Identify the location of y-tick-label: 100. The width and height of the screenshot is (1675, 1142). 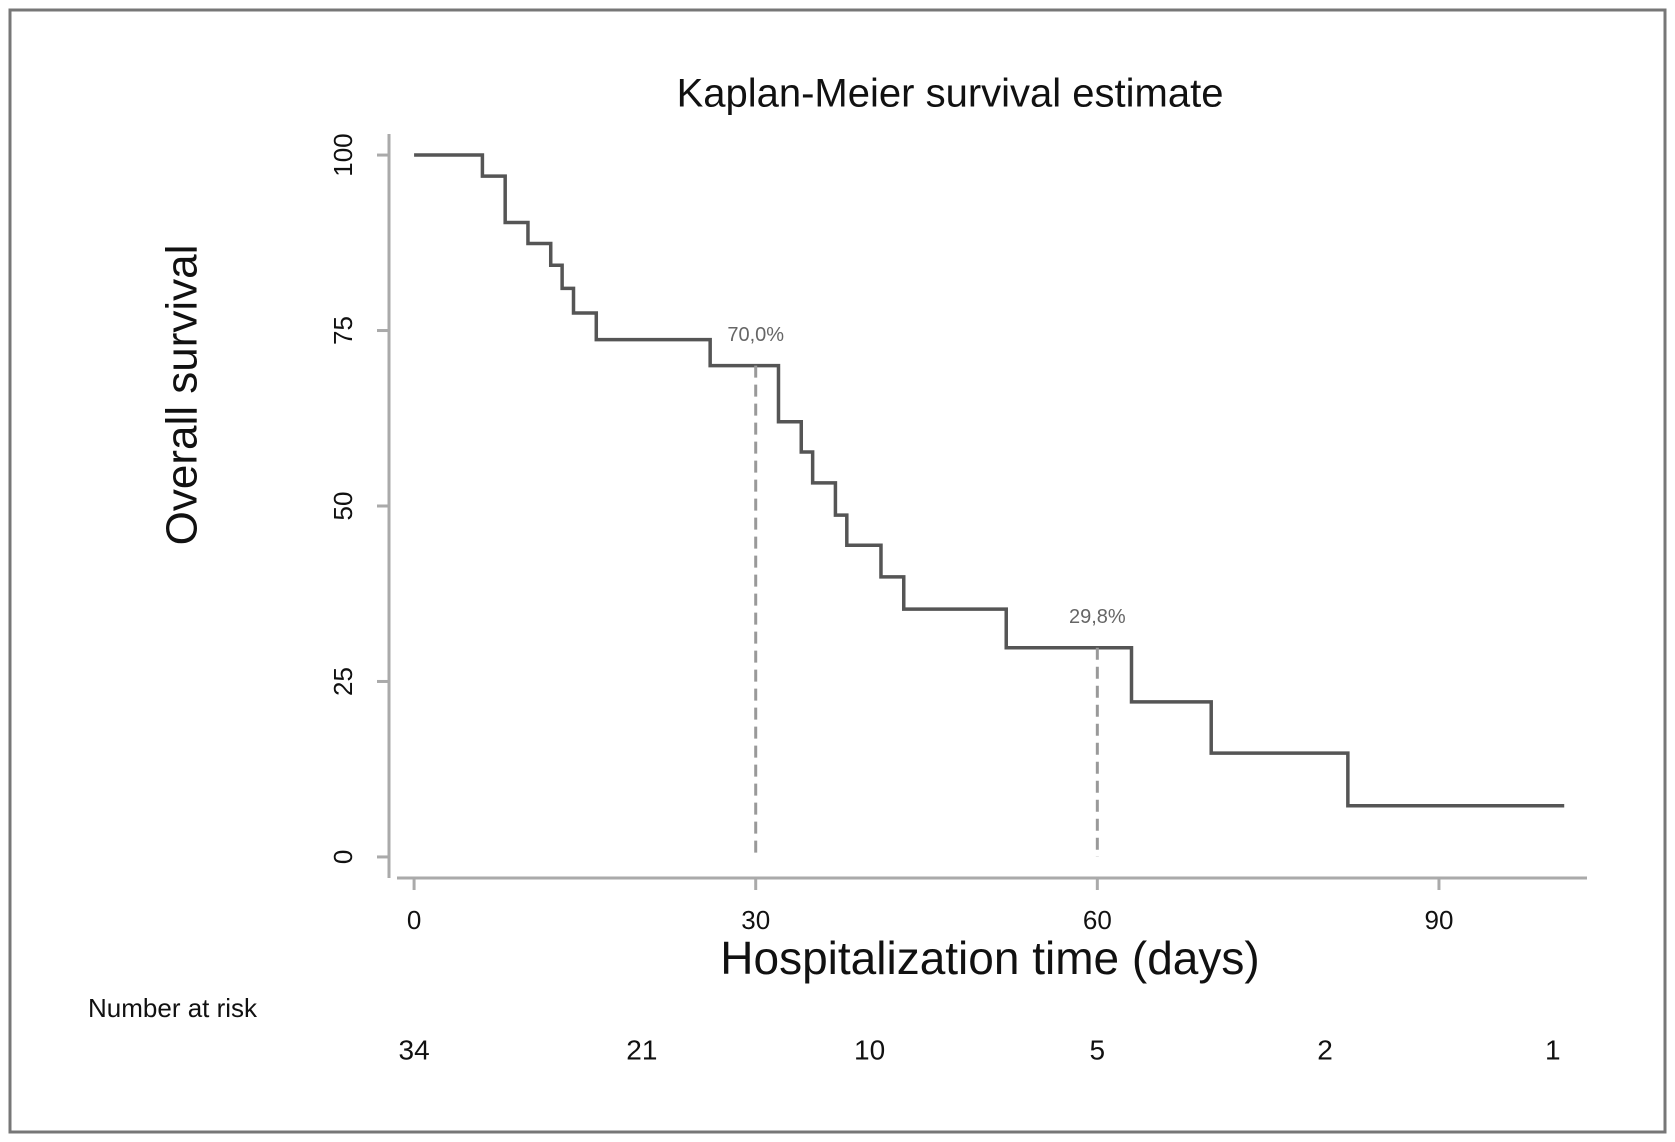
(343, 154).